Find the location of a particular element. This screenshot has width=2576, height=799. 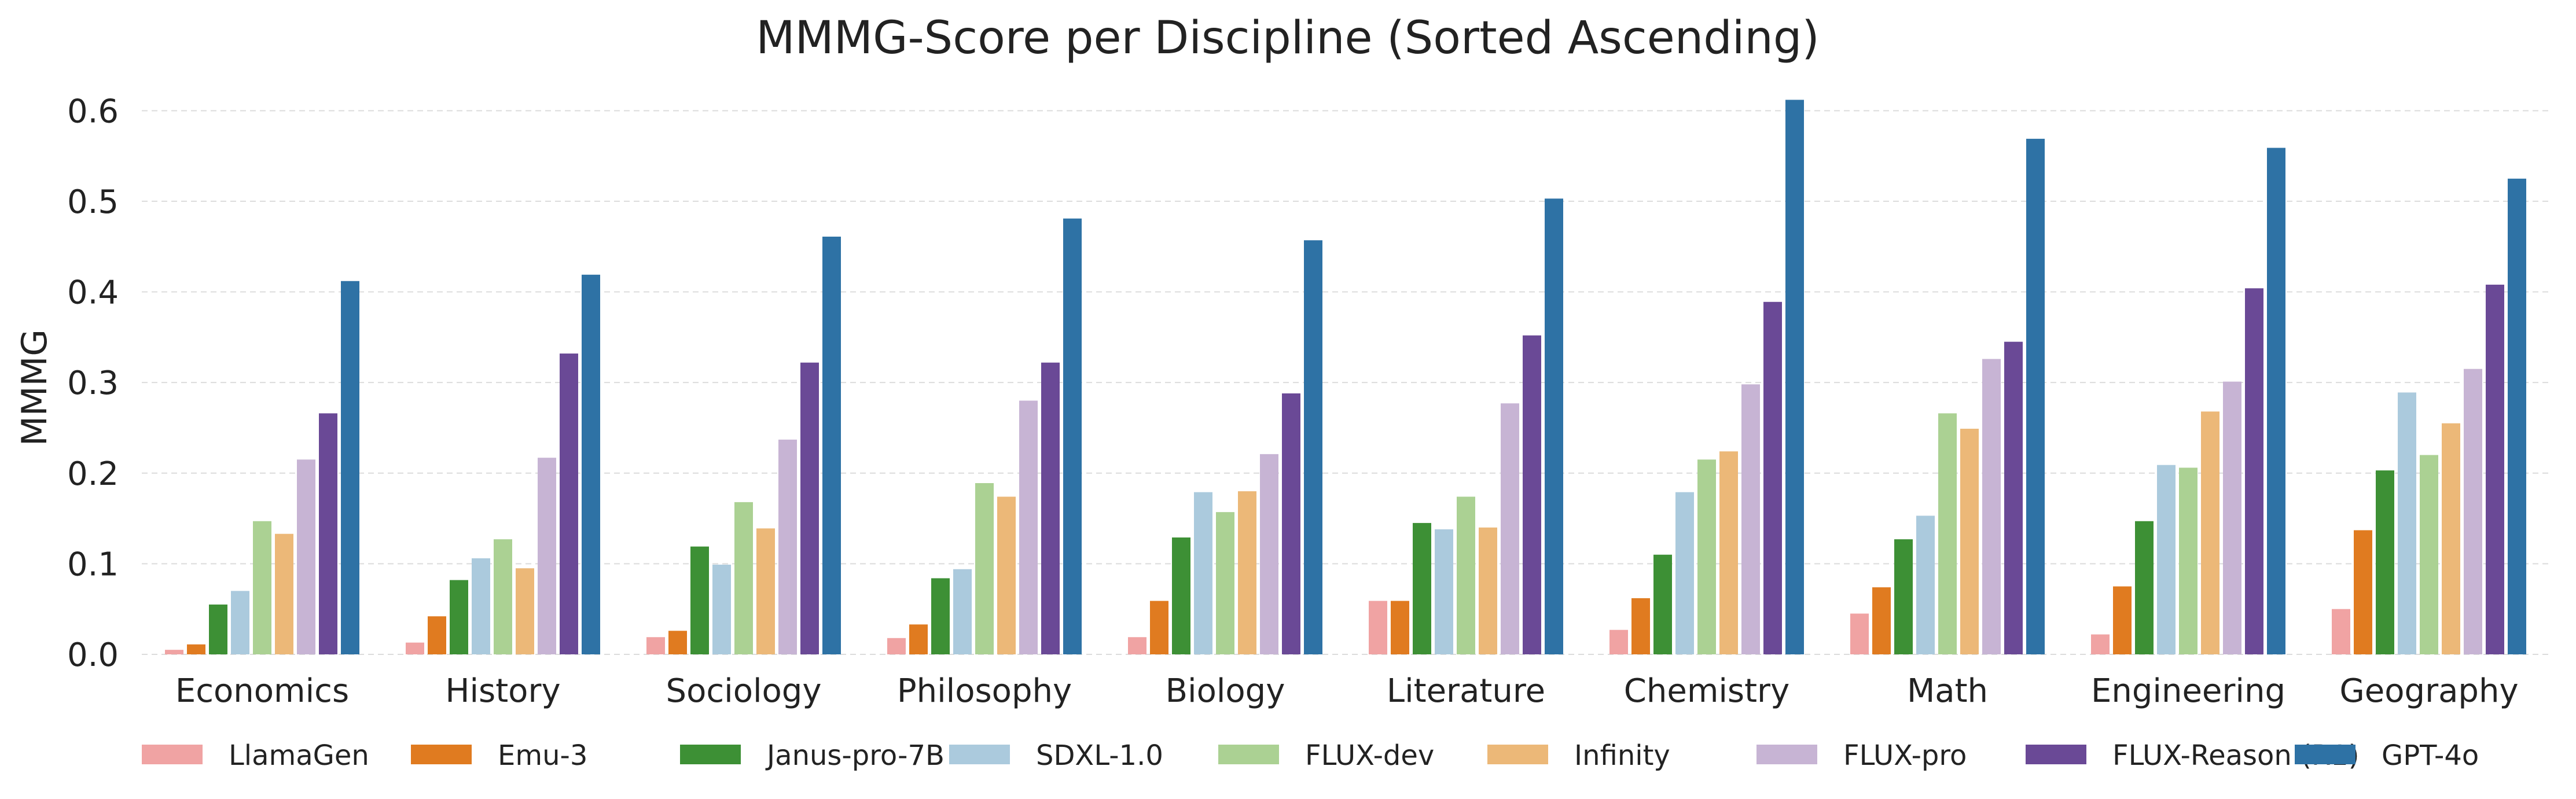

legend-label: FLUX-pro is located at coordinates (1905, 756).